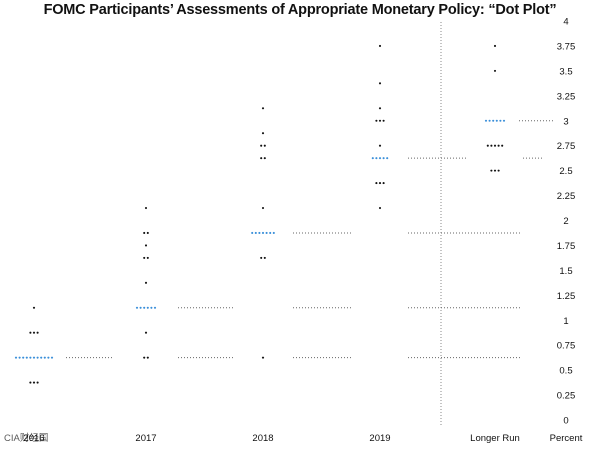 The width and height of the screenshot is (600, 451). What do you see at coordinates (495, 438) in the screenshot?
I see `x-category-label: Longer Run` at bounding box center [495, 438].